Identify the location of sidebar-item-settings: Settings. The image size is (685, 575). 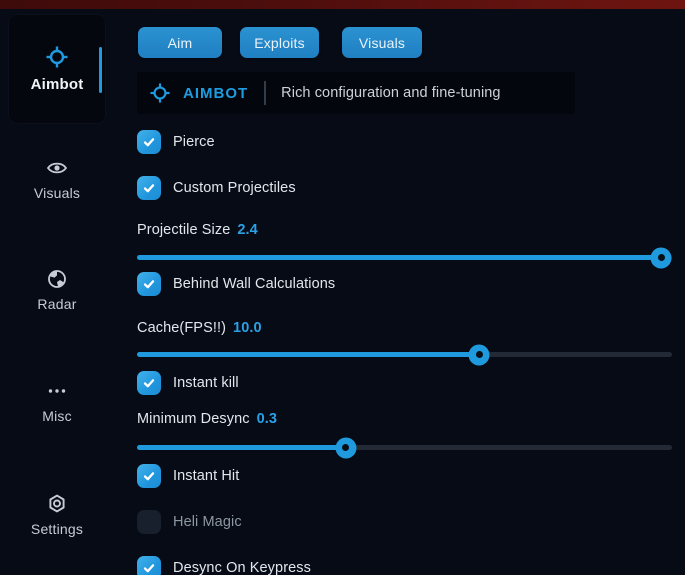
(57, 515).